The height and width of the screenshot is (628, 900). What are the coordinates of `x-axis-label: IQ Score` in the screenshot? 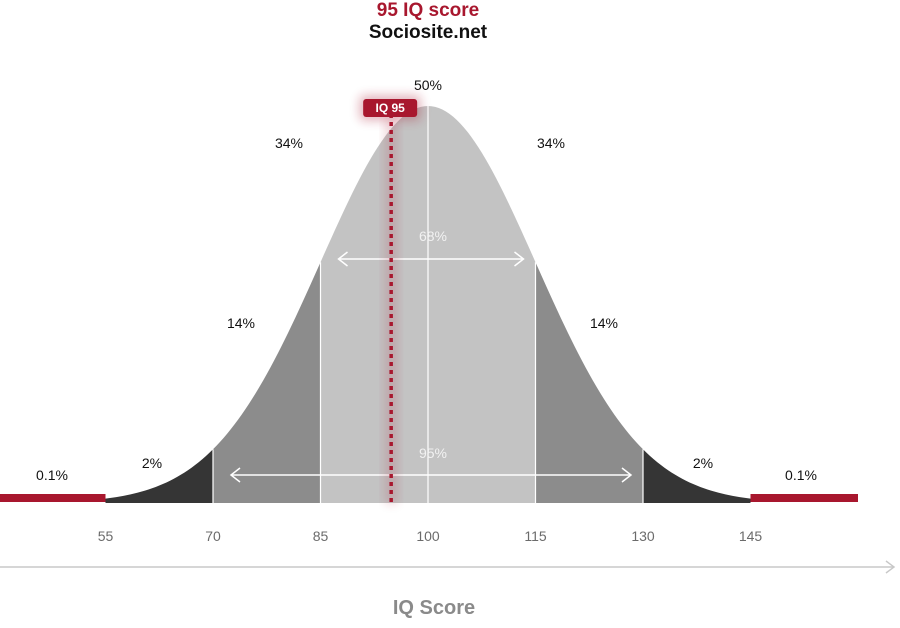 It's located at (434, 608).